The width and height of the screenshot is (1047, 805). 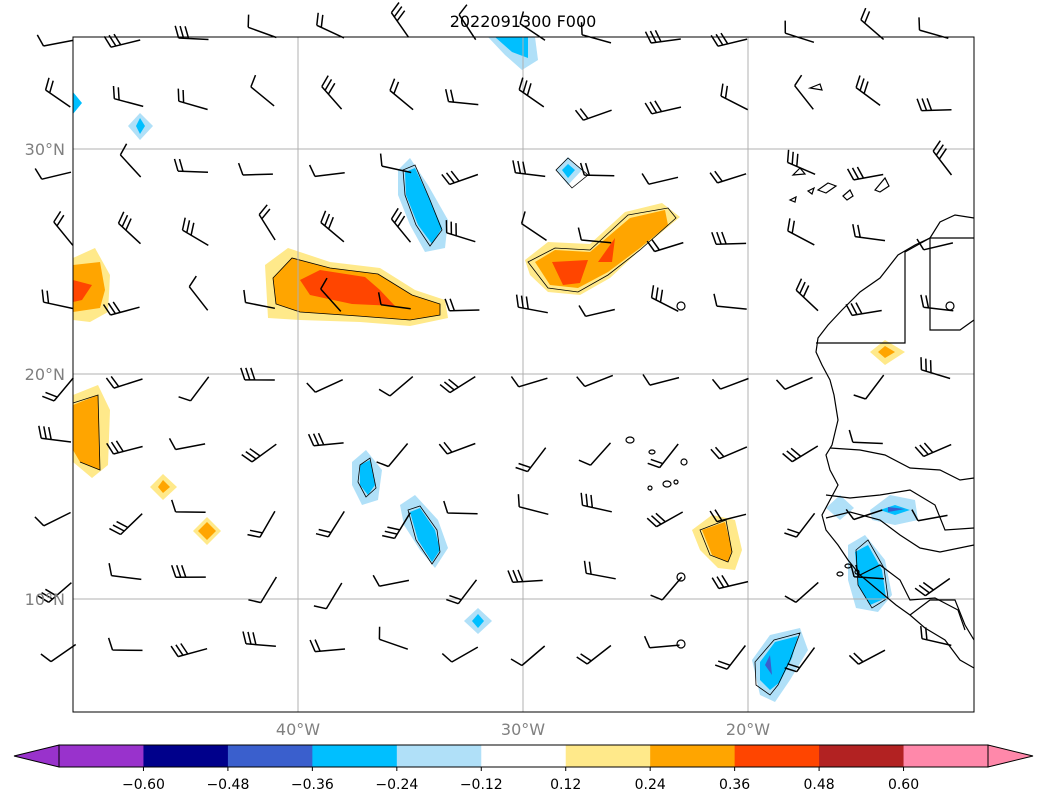 I want to click on lon-tick-label: 20°W, so click(x=748, y=729).